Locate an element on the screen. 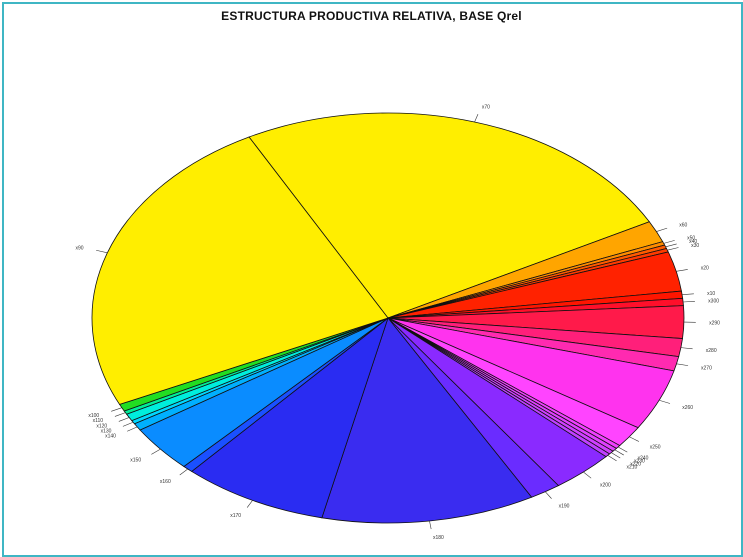  slice-label-x240: x240 is located at coordinates (643, 458).